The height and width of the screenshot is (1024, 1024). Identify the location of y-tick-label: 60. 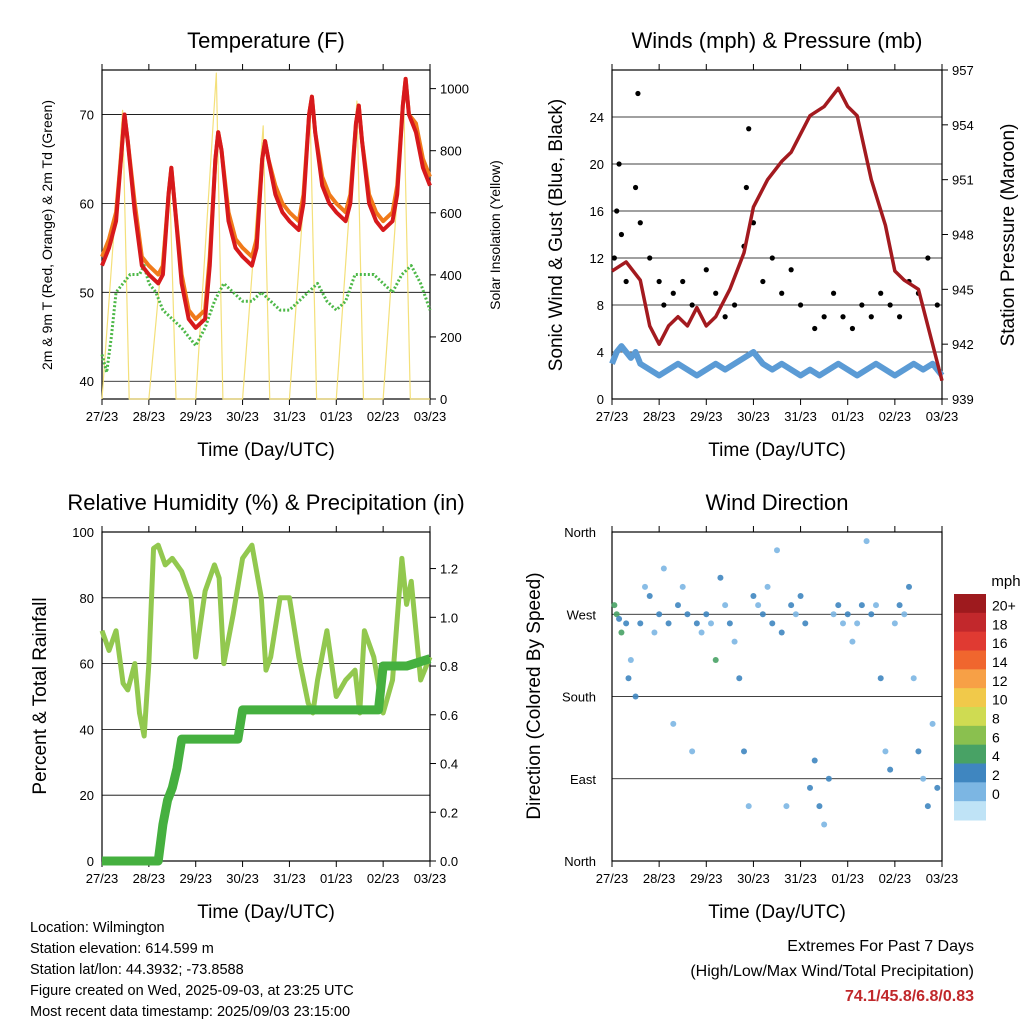
(87, 664).